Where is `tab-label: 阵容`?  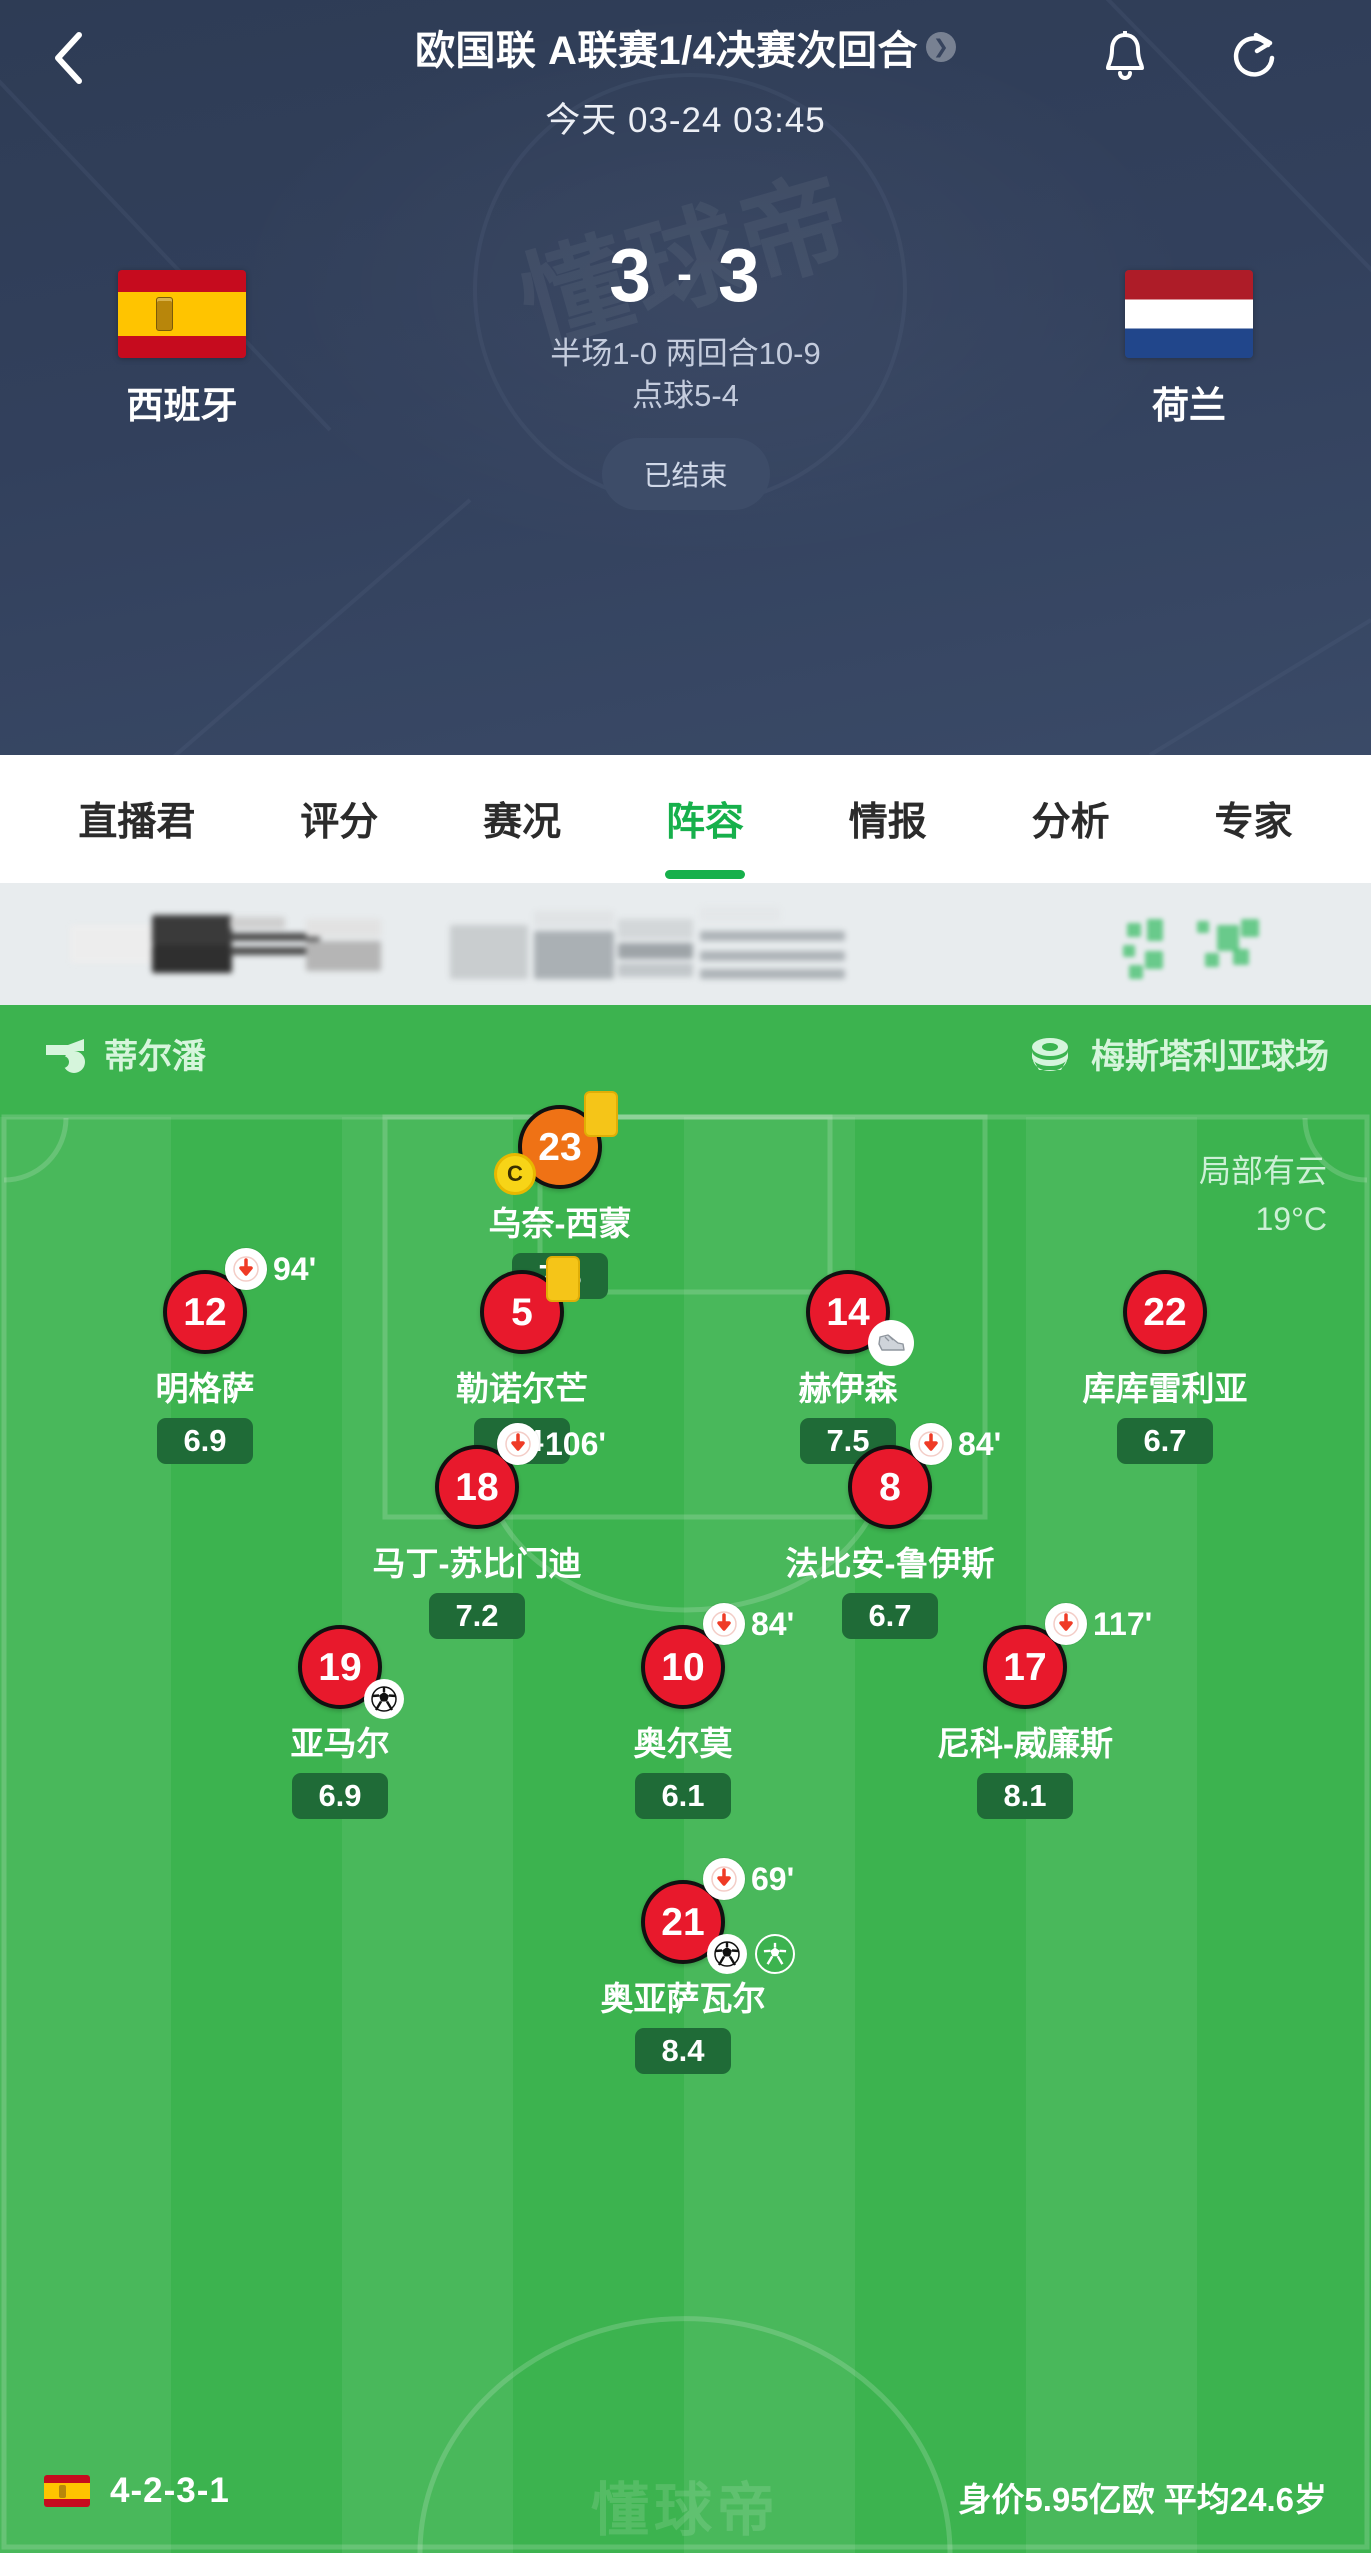
tab-label: 阵容 is located at coordinates (704, 822).